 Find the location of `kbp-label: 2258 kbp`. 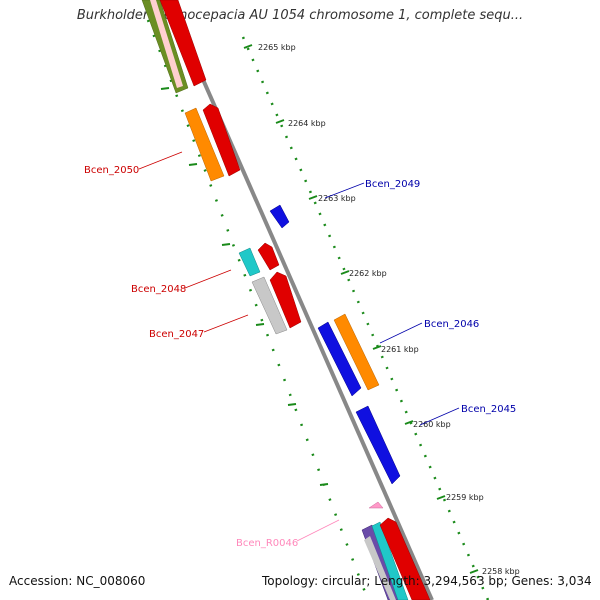

kbp-label: 2258 kbp is located at coordinates (501, 571).